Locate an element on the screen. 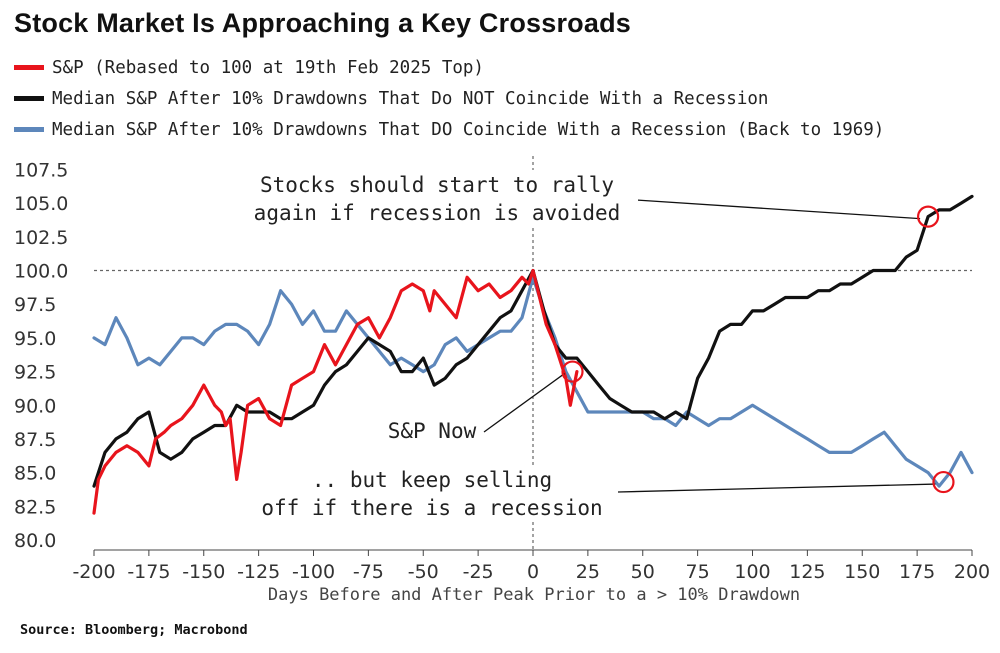  y-tick-label: 85.0 is located at coordinates (35, 474).